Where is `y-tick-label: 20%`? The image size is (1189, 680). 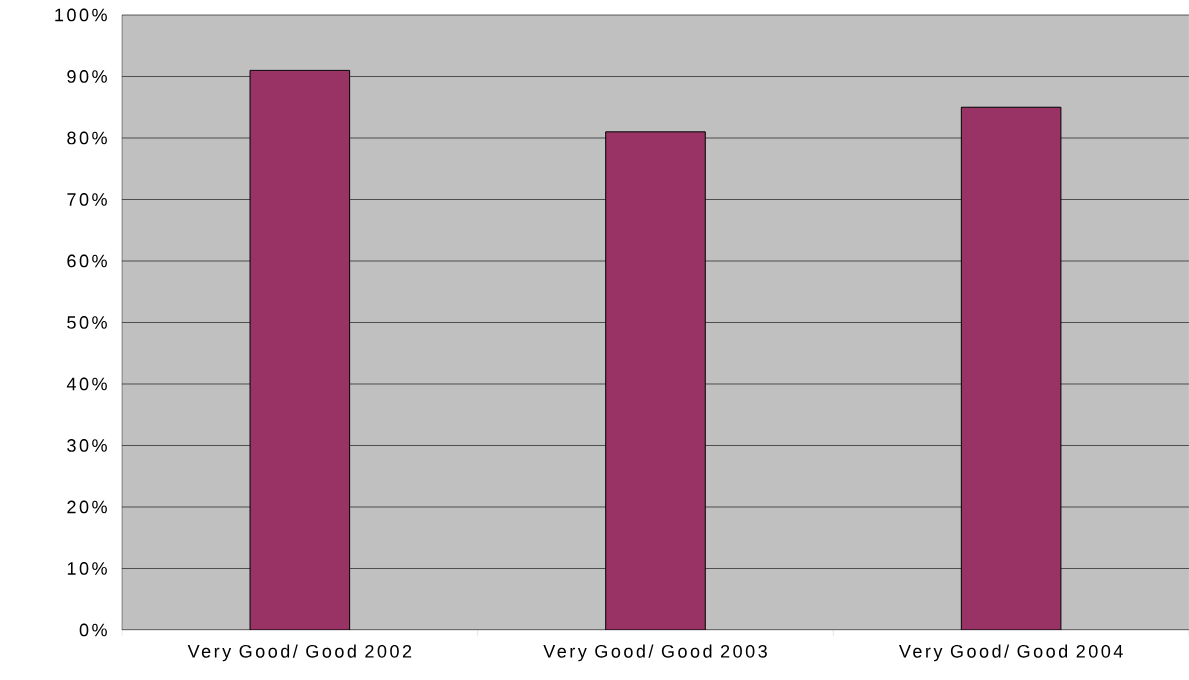
y-tick-label: 20% is located at coordinates (87, 507).